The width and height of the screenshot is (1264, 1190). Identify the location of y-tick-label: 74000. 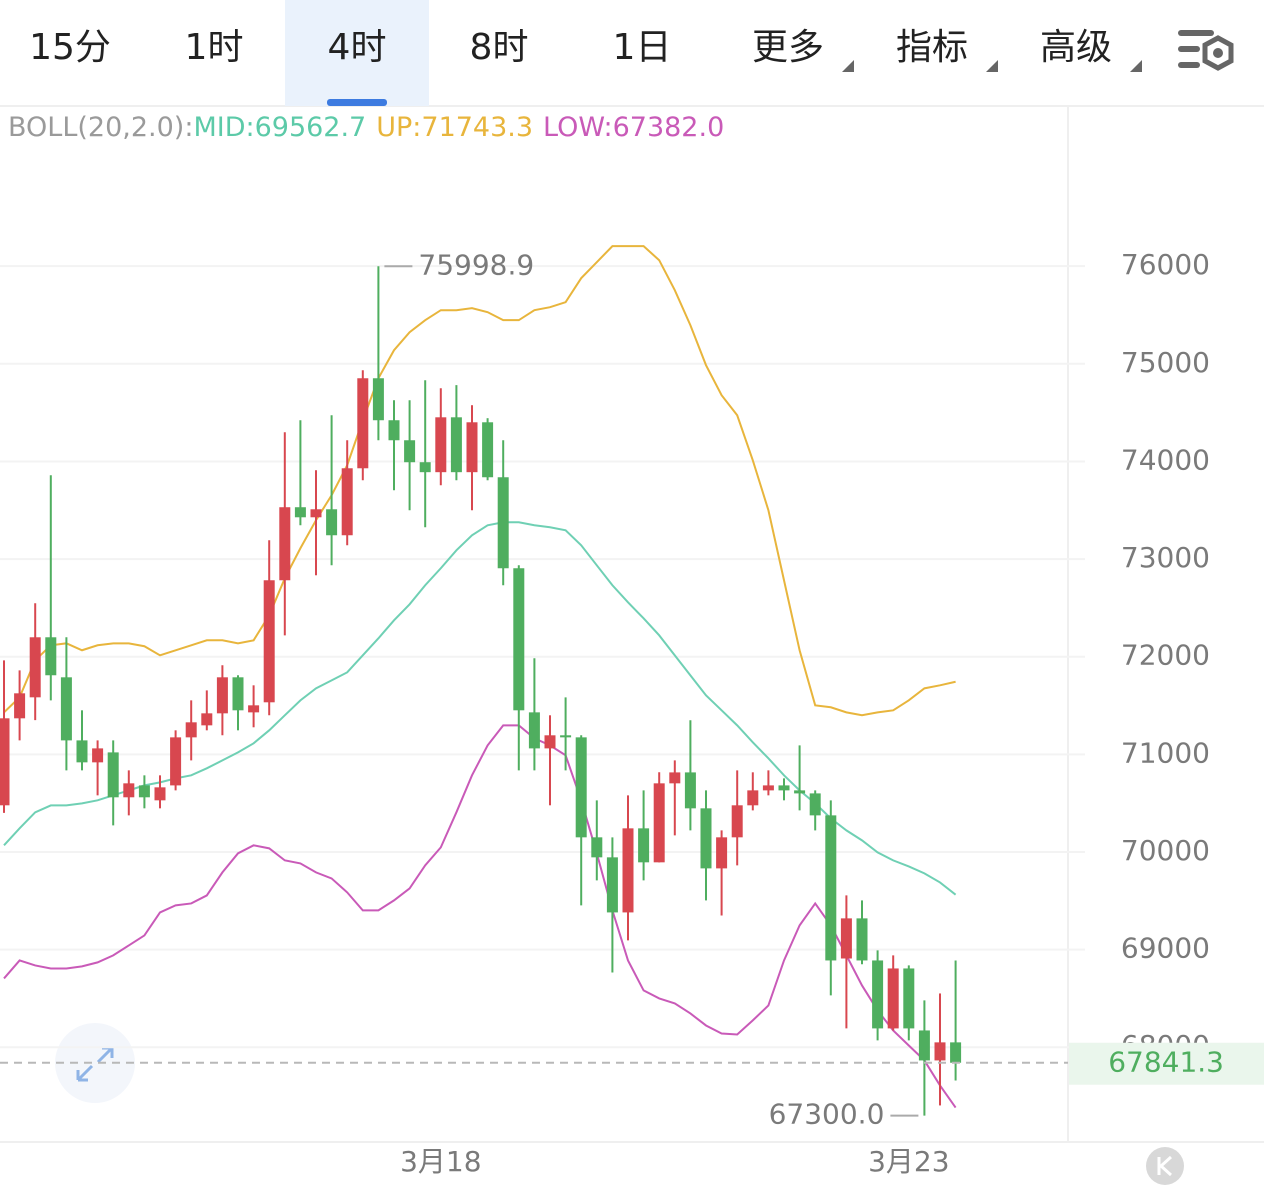
(1165, 459).